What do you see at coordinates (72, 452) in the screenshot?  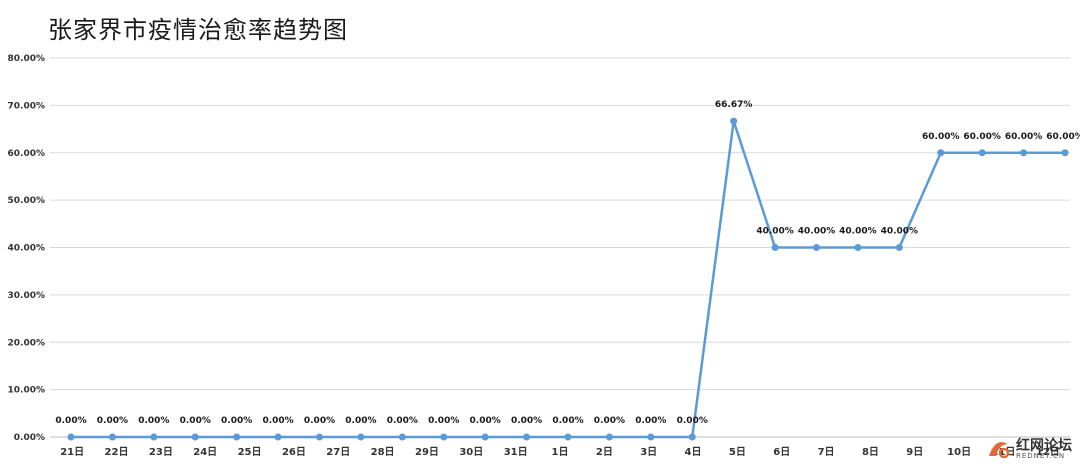 I see `x-tick-label: 21日` at bounding box center [72, 452].